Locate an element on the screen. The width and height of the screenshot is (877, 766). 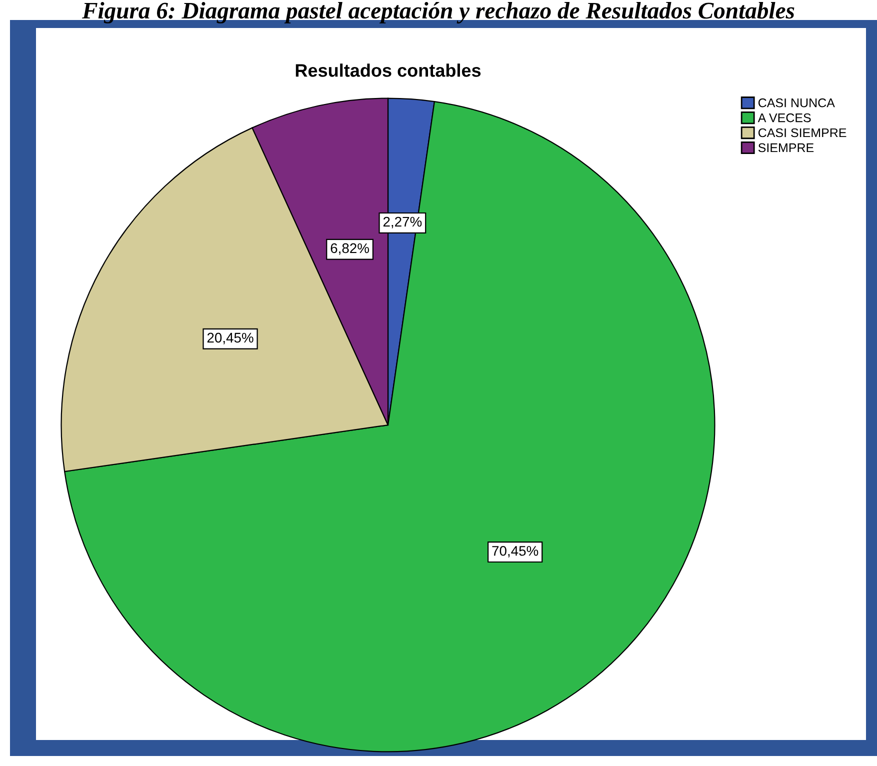
legend-label: CASI SIEMPRE is located at coordinates (802, 133).